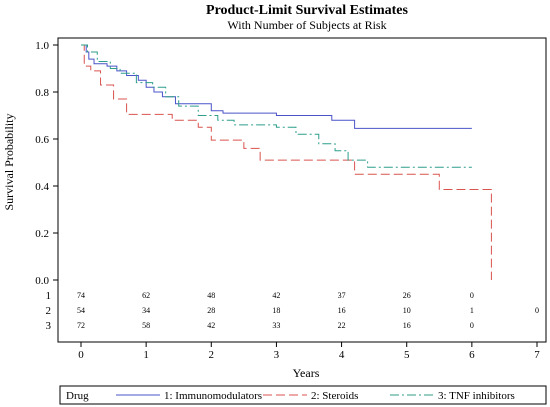  Describe the element at coordinates (81, 310) in the screenshot. I see `at-risk-value: 54` at that location.